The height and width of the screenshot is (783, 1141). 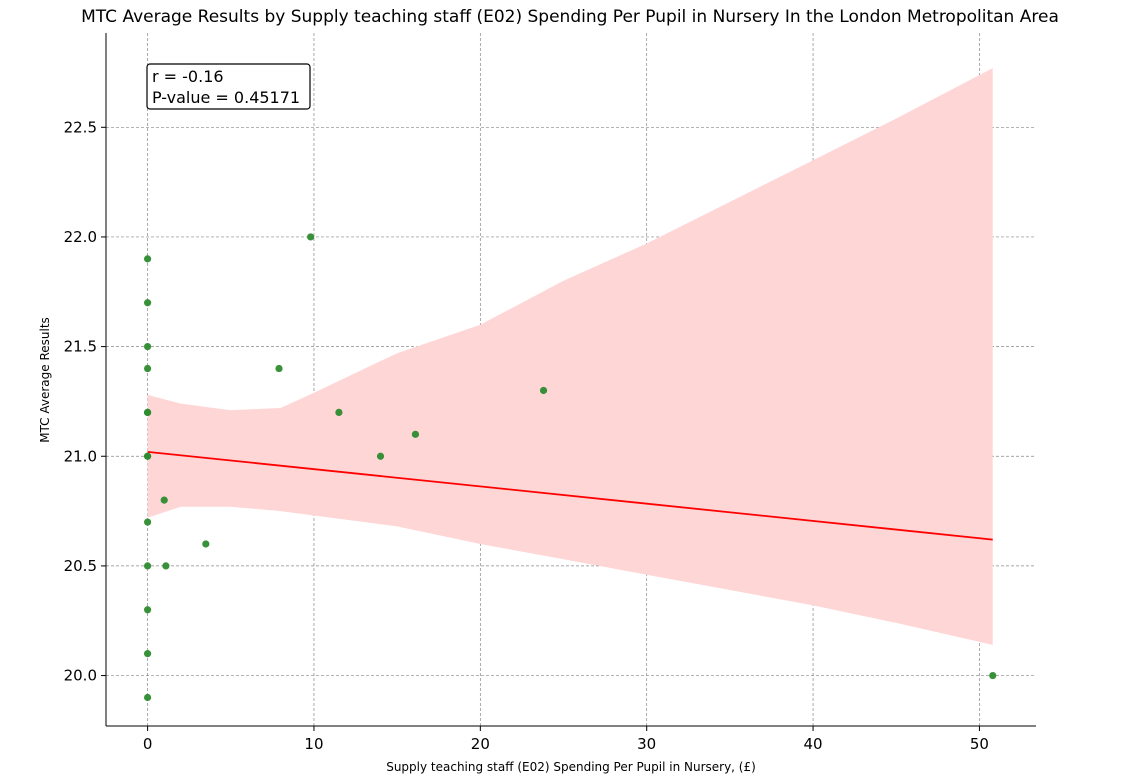 What do you see at coordinates (813, 744) in the screenshot?
I see `x-tick-label-4: 40` at bounding box center [813, 744].